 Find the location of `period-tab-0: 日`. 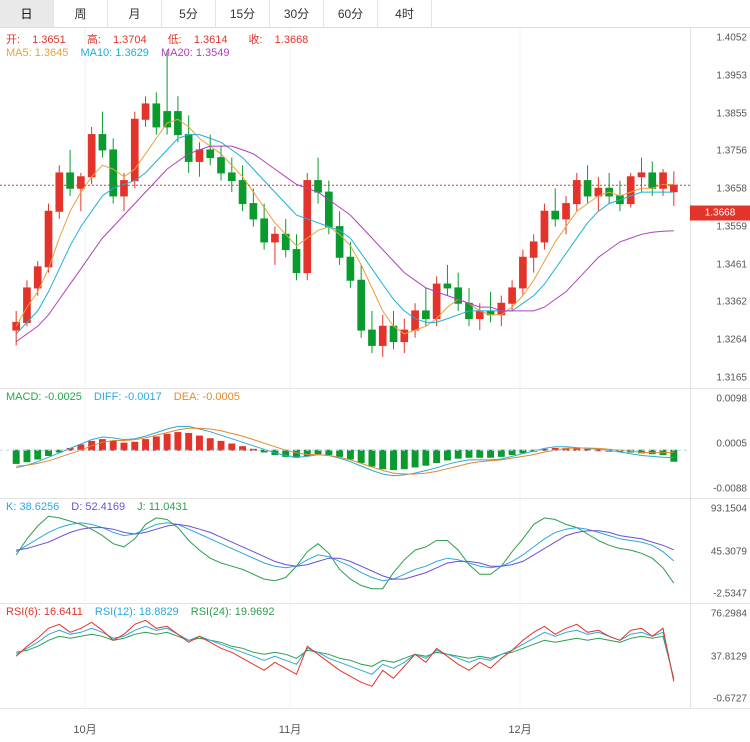

period-tab-0: 日 is located at coordinates (27, 13).